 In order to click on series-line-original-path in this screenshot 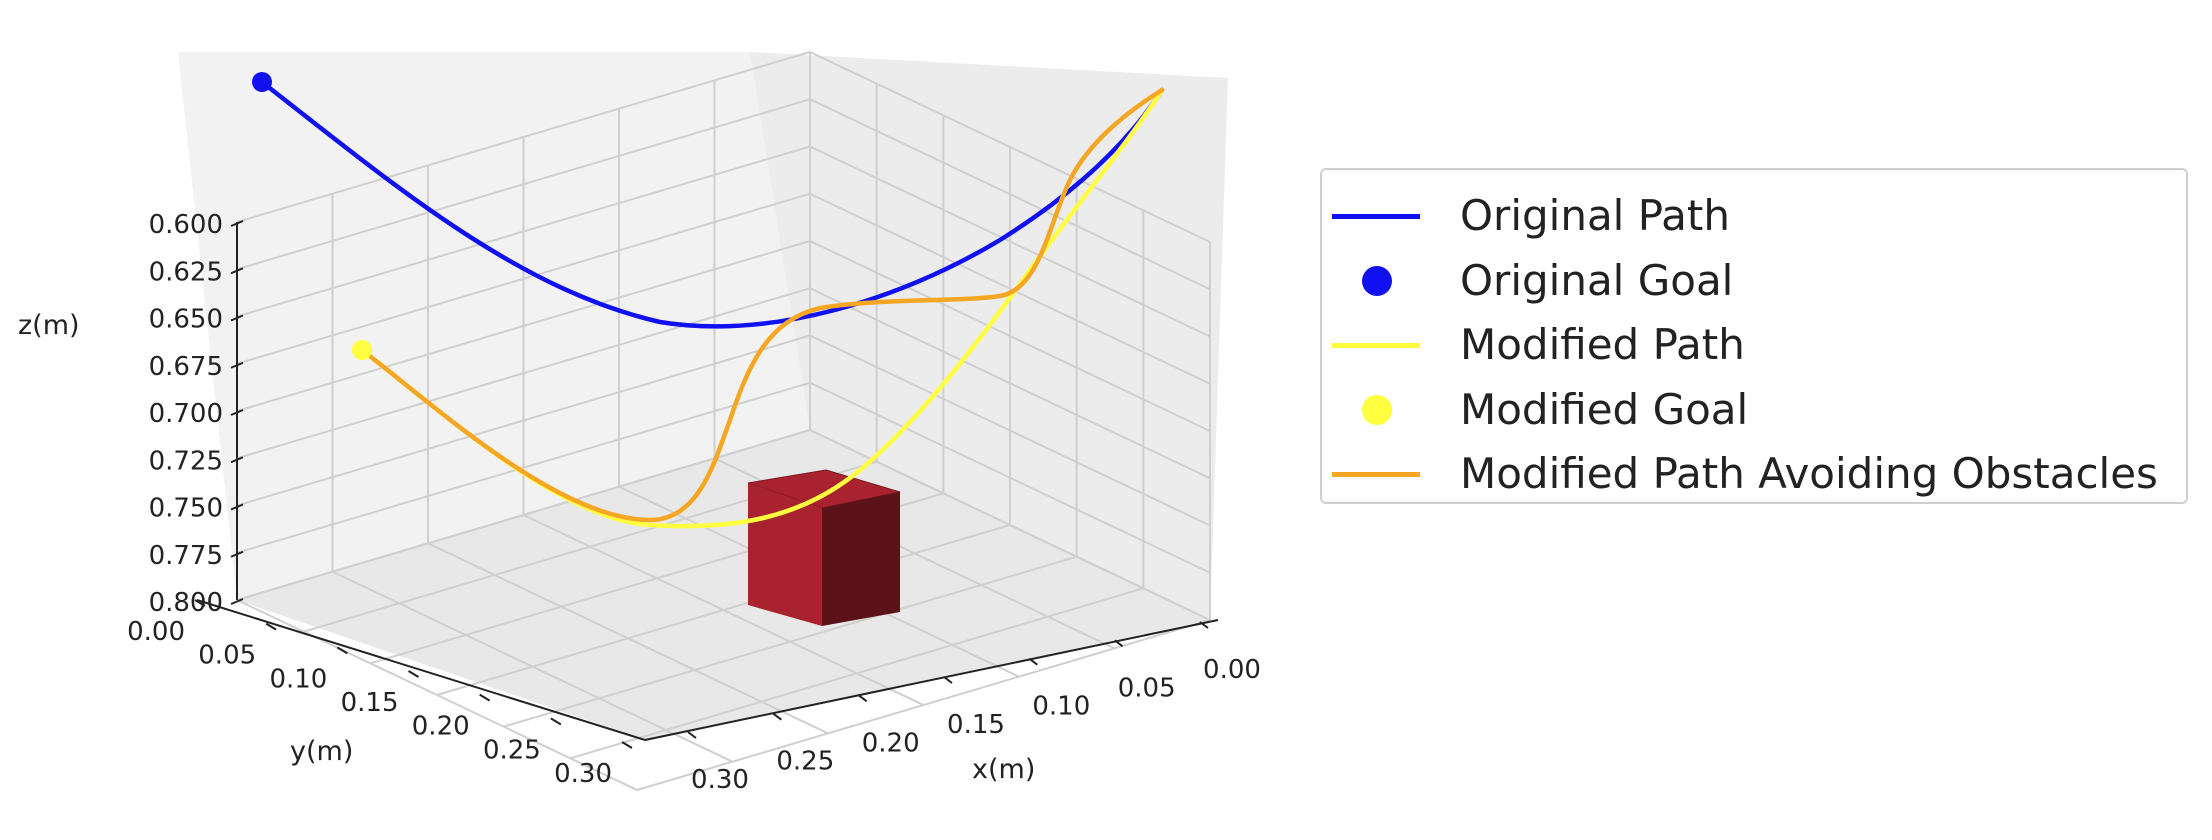, I will do `click(712, 204)`.